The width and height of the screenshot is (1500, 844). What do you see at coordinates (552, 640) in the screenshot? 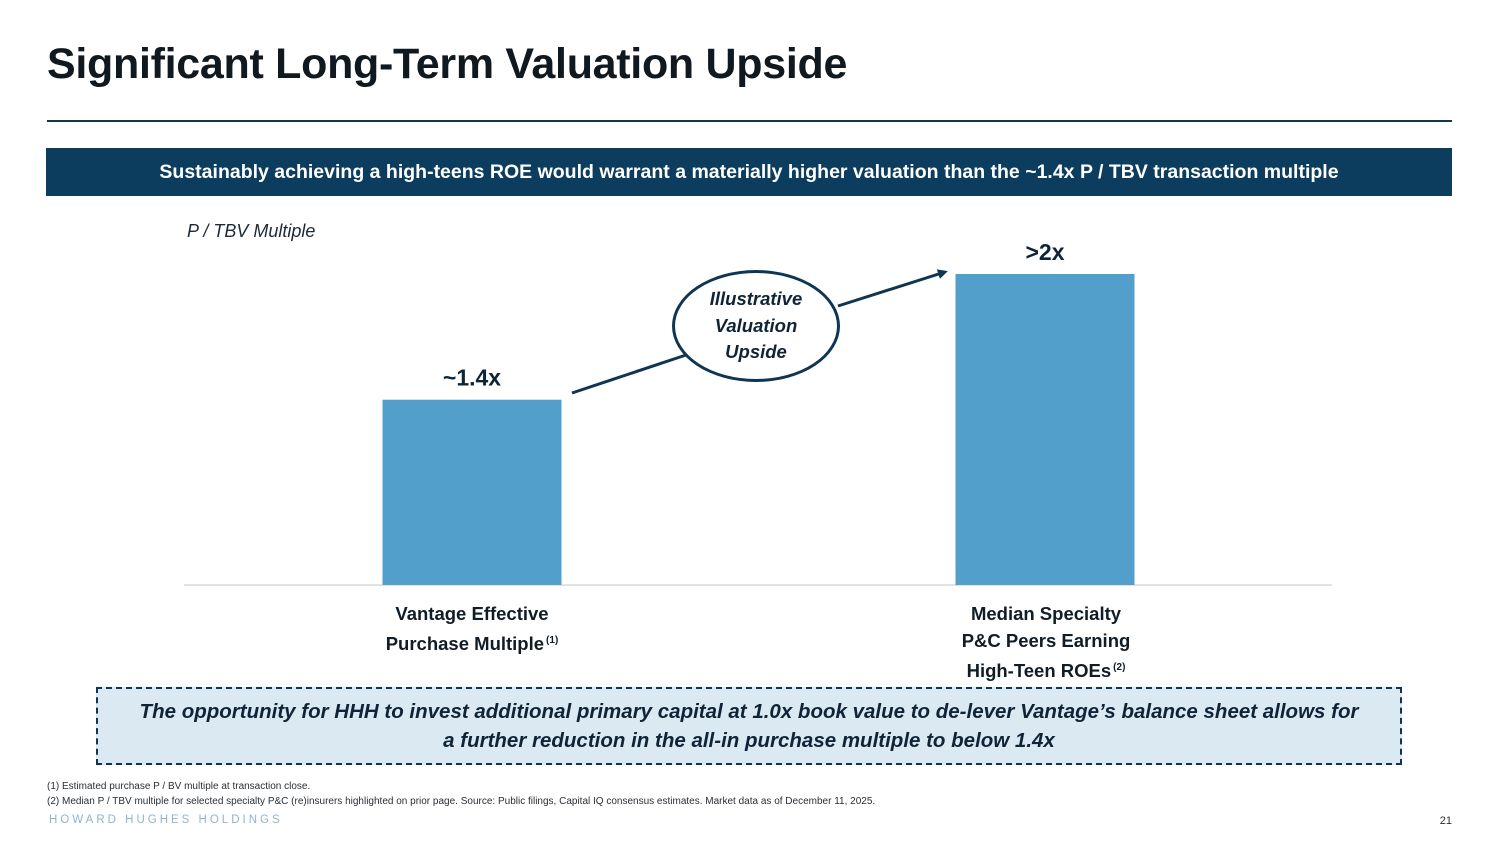
I see `footnote-ref: (1)` at bounding box center [552, 640].